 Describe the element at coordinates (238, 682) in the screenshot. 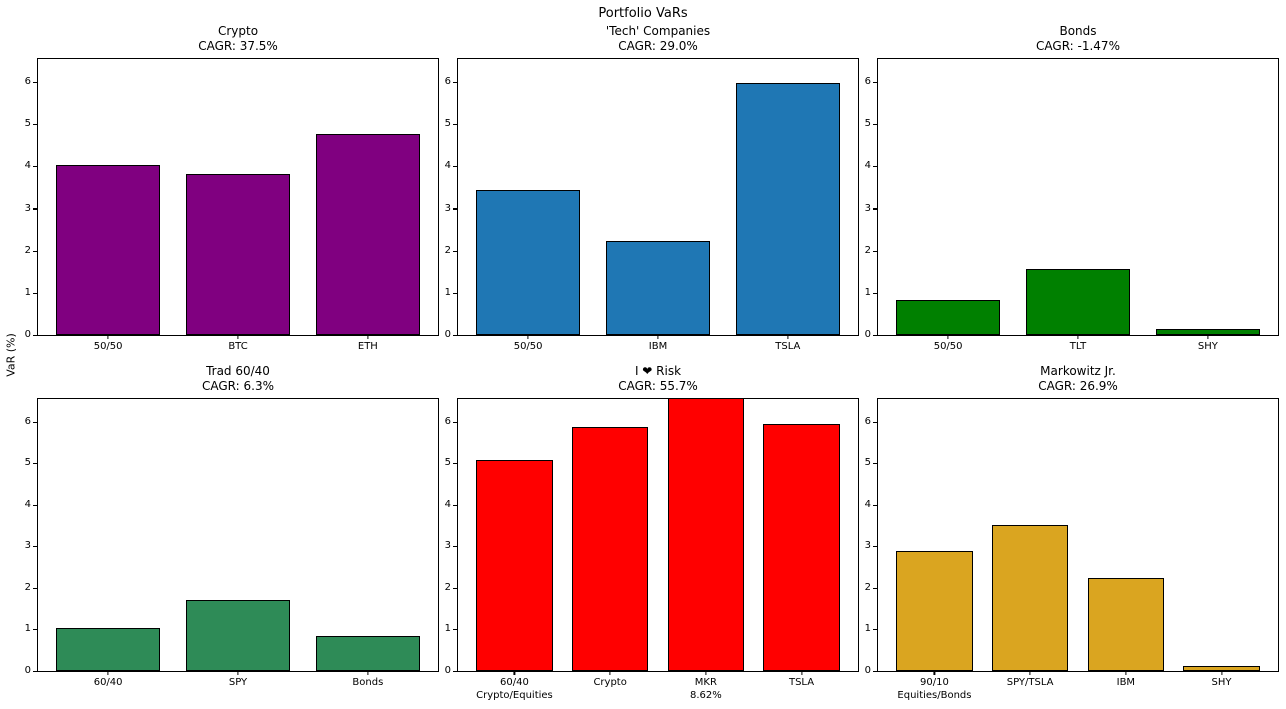

I see `x-tick-label: SPY` at that location.